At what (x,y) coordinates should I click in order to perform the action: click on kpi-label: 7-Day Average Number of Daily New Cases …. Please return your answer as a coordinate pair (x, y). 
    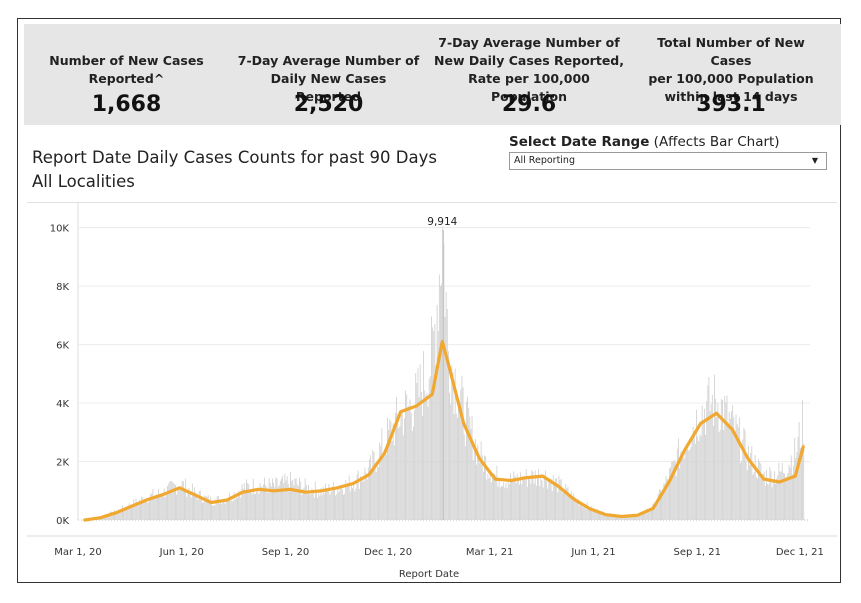
    Looking at the image, I should click on (328, 78).